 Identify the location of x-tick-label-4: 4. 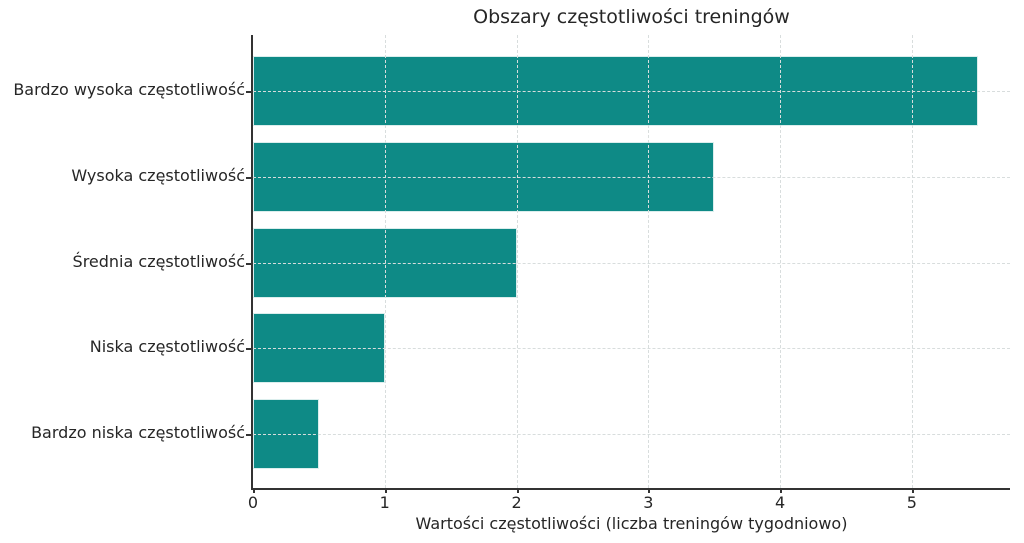
(780, 502).